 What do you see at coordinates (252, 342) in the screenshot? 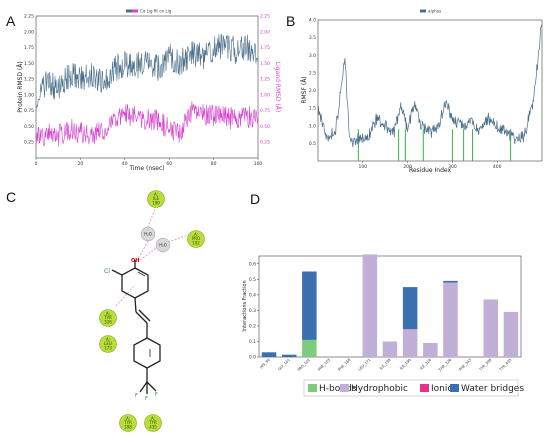
I see `y-tick-label: 0.1` at bounding box center [252, 342].